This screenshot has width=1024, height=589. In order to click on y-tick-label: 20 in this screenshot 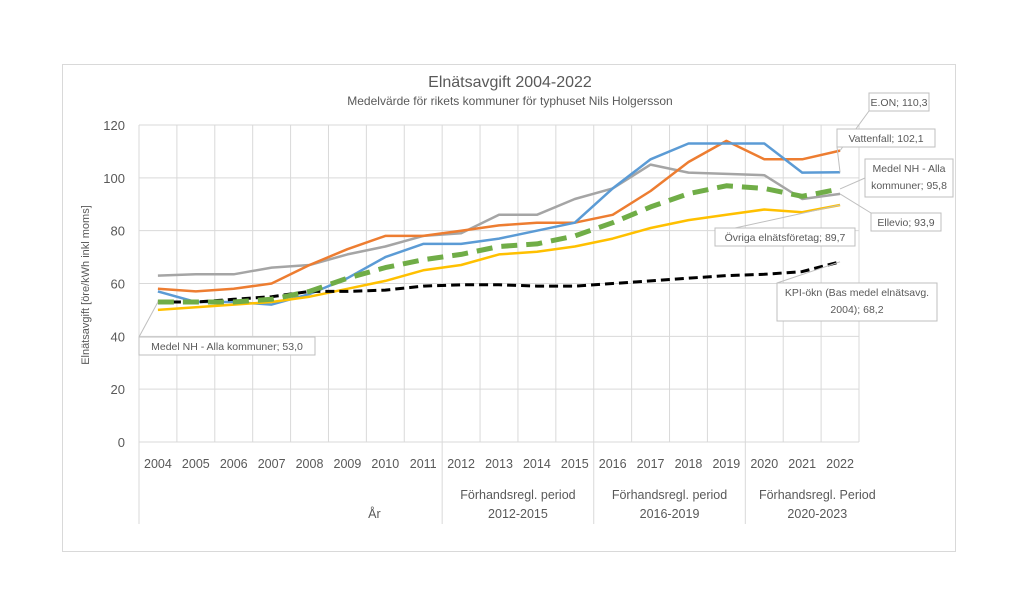, I will do `click(118, 389)`.